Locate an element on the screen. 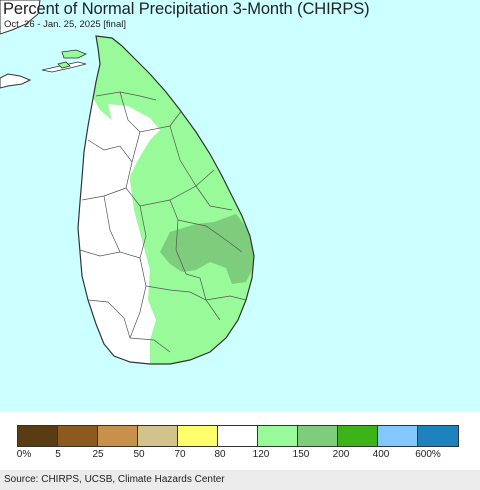 The height and width of the screenshot is (490, 480). india-coastline is located at coordinates (16, 81).